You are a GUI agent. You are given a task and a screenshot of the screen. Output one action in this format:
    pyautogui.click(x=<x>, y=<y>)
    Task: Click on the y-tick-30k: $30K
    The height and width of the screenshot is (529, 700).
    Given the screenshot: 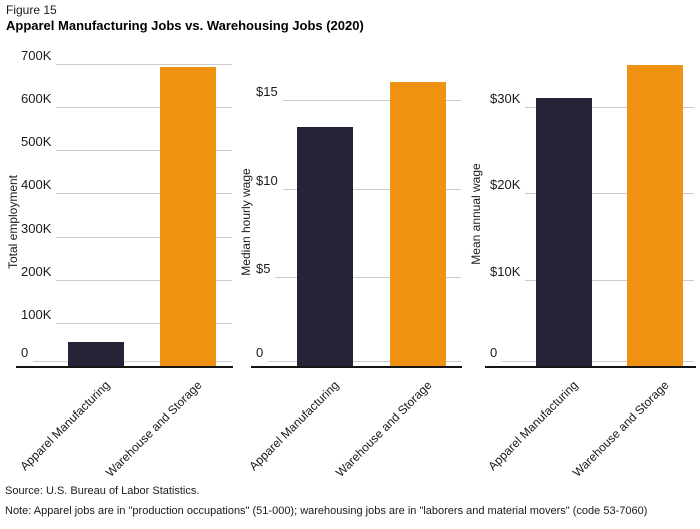 What is the action you would take?
    pyautogui.click(x=592, y=100)
    